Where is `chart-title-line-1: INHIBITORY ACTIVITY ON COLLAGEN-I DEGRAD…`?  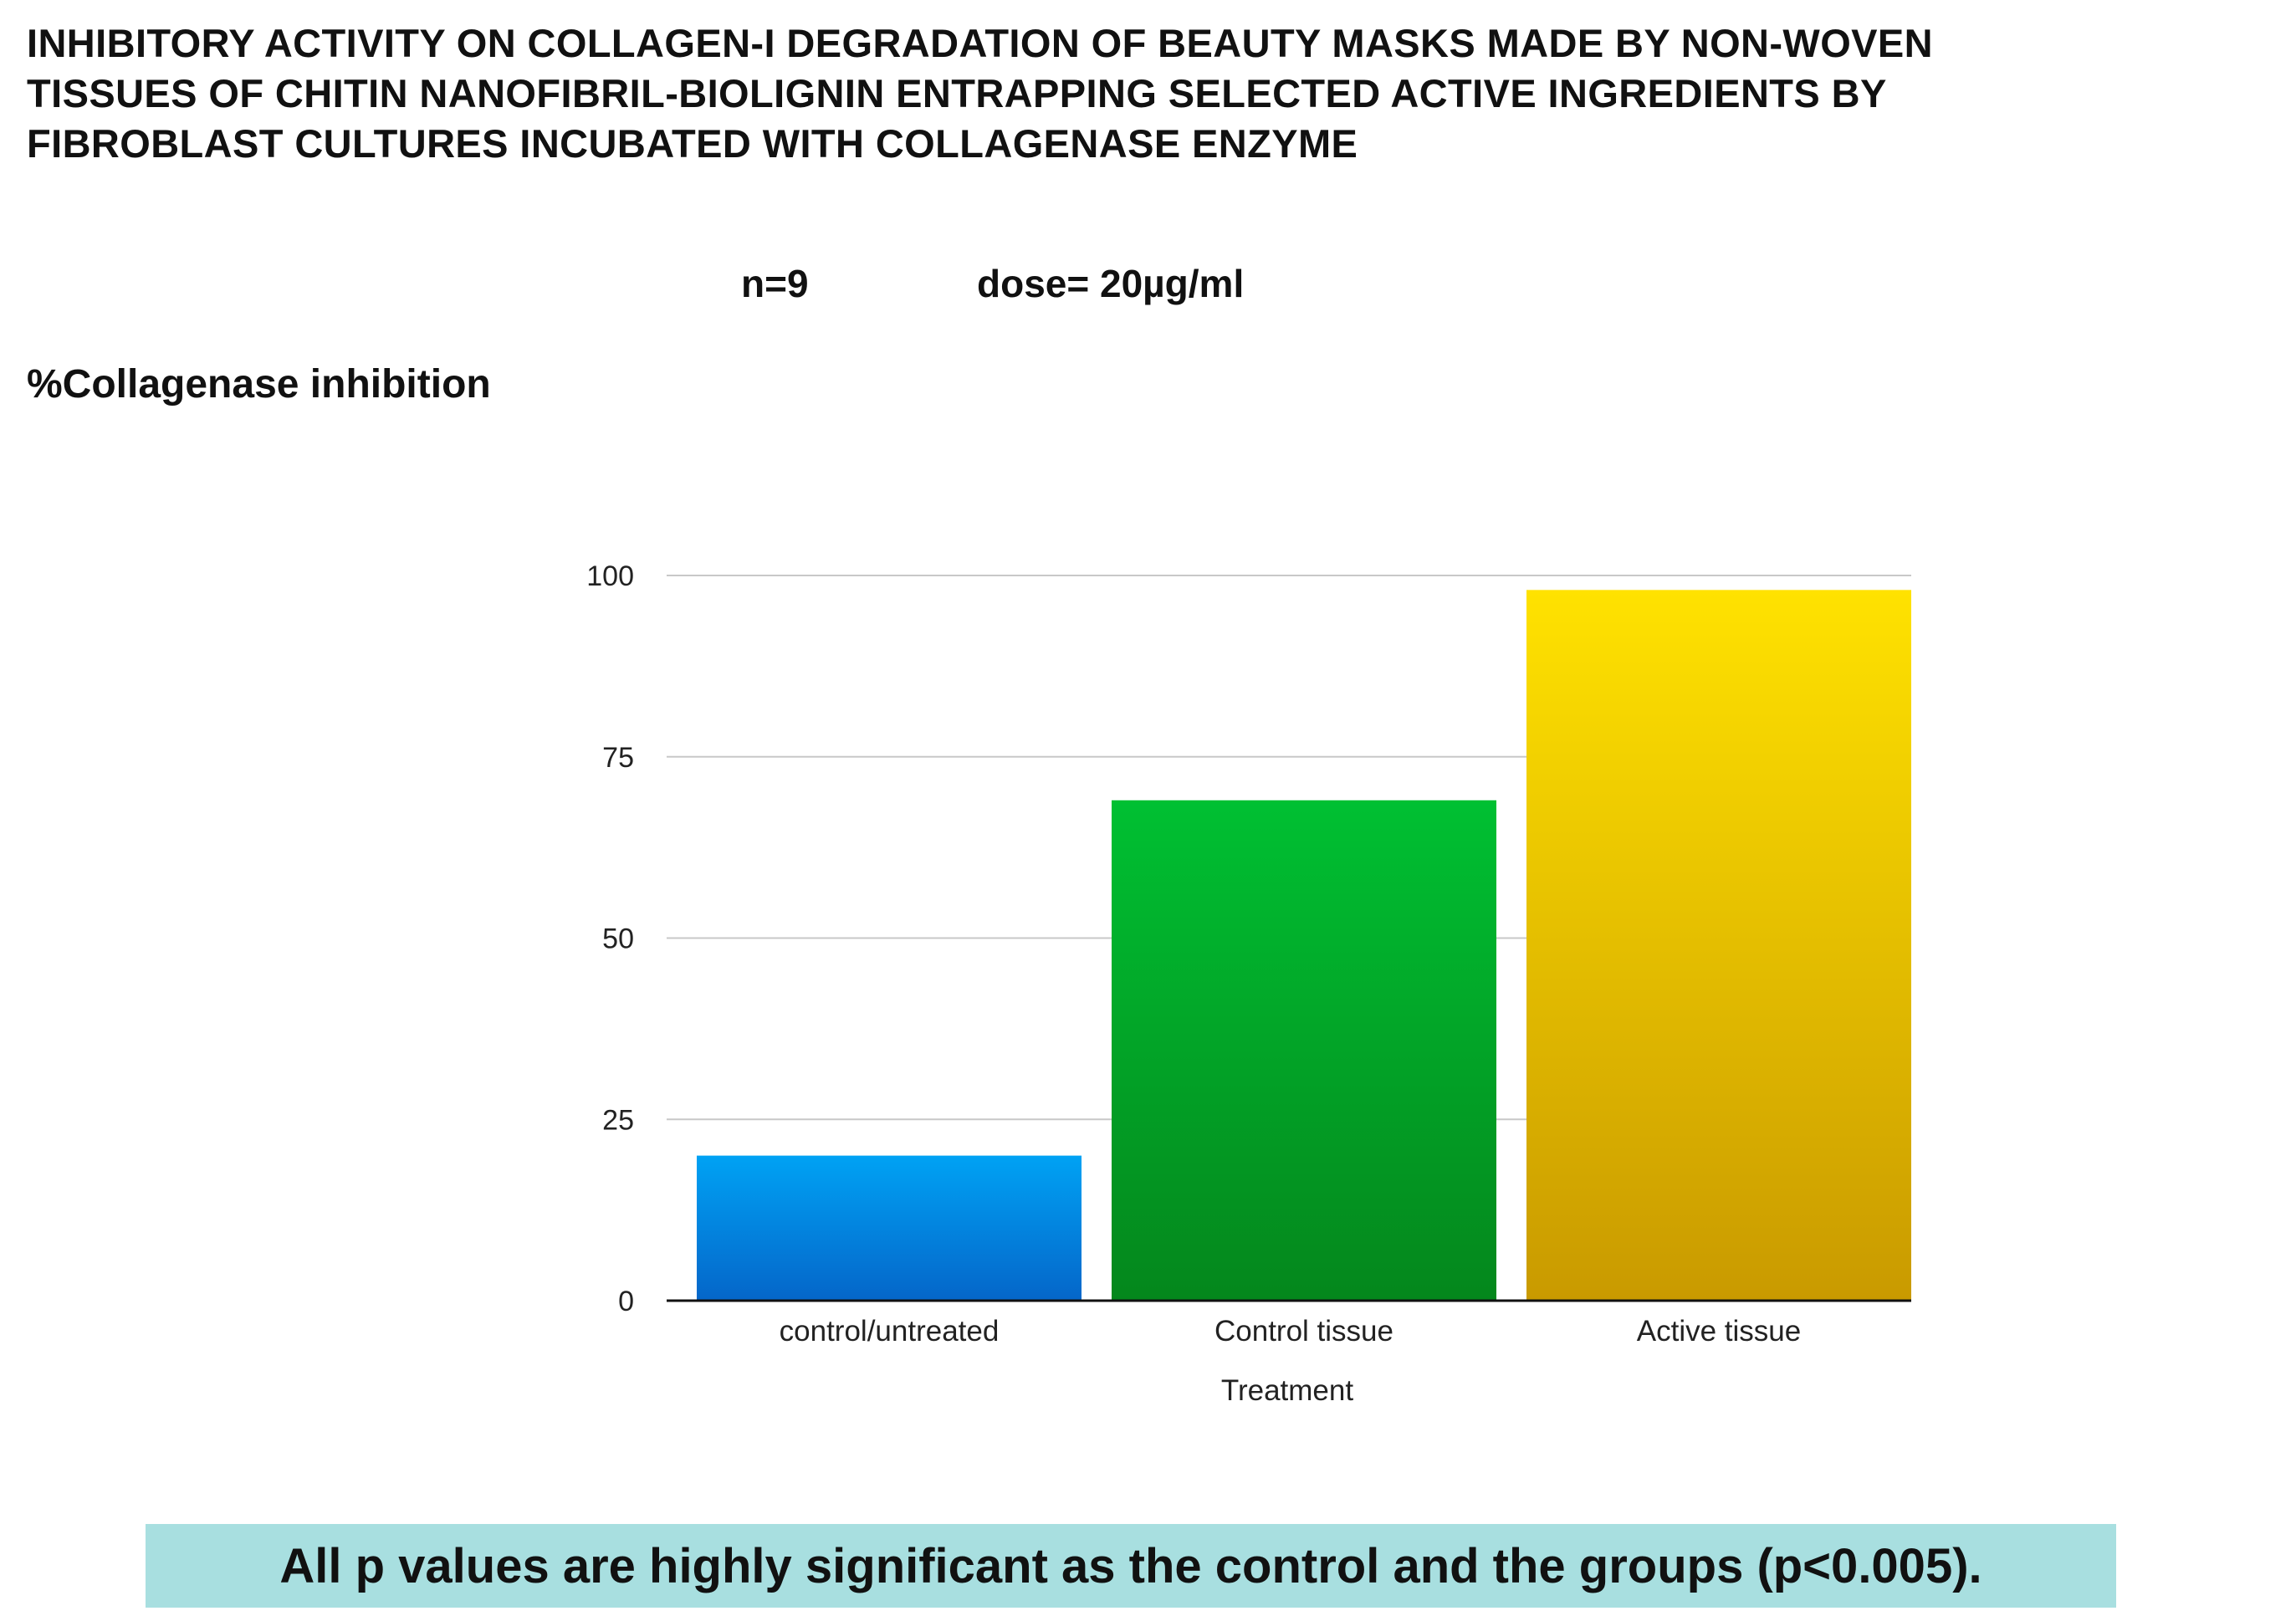 chart-title-line-1: INHIBITORY ACTIVITY ON COLLAGEN-I DEGRAD… is located at coordinates (980, 43).